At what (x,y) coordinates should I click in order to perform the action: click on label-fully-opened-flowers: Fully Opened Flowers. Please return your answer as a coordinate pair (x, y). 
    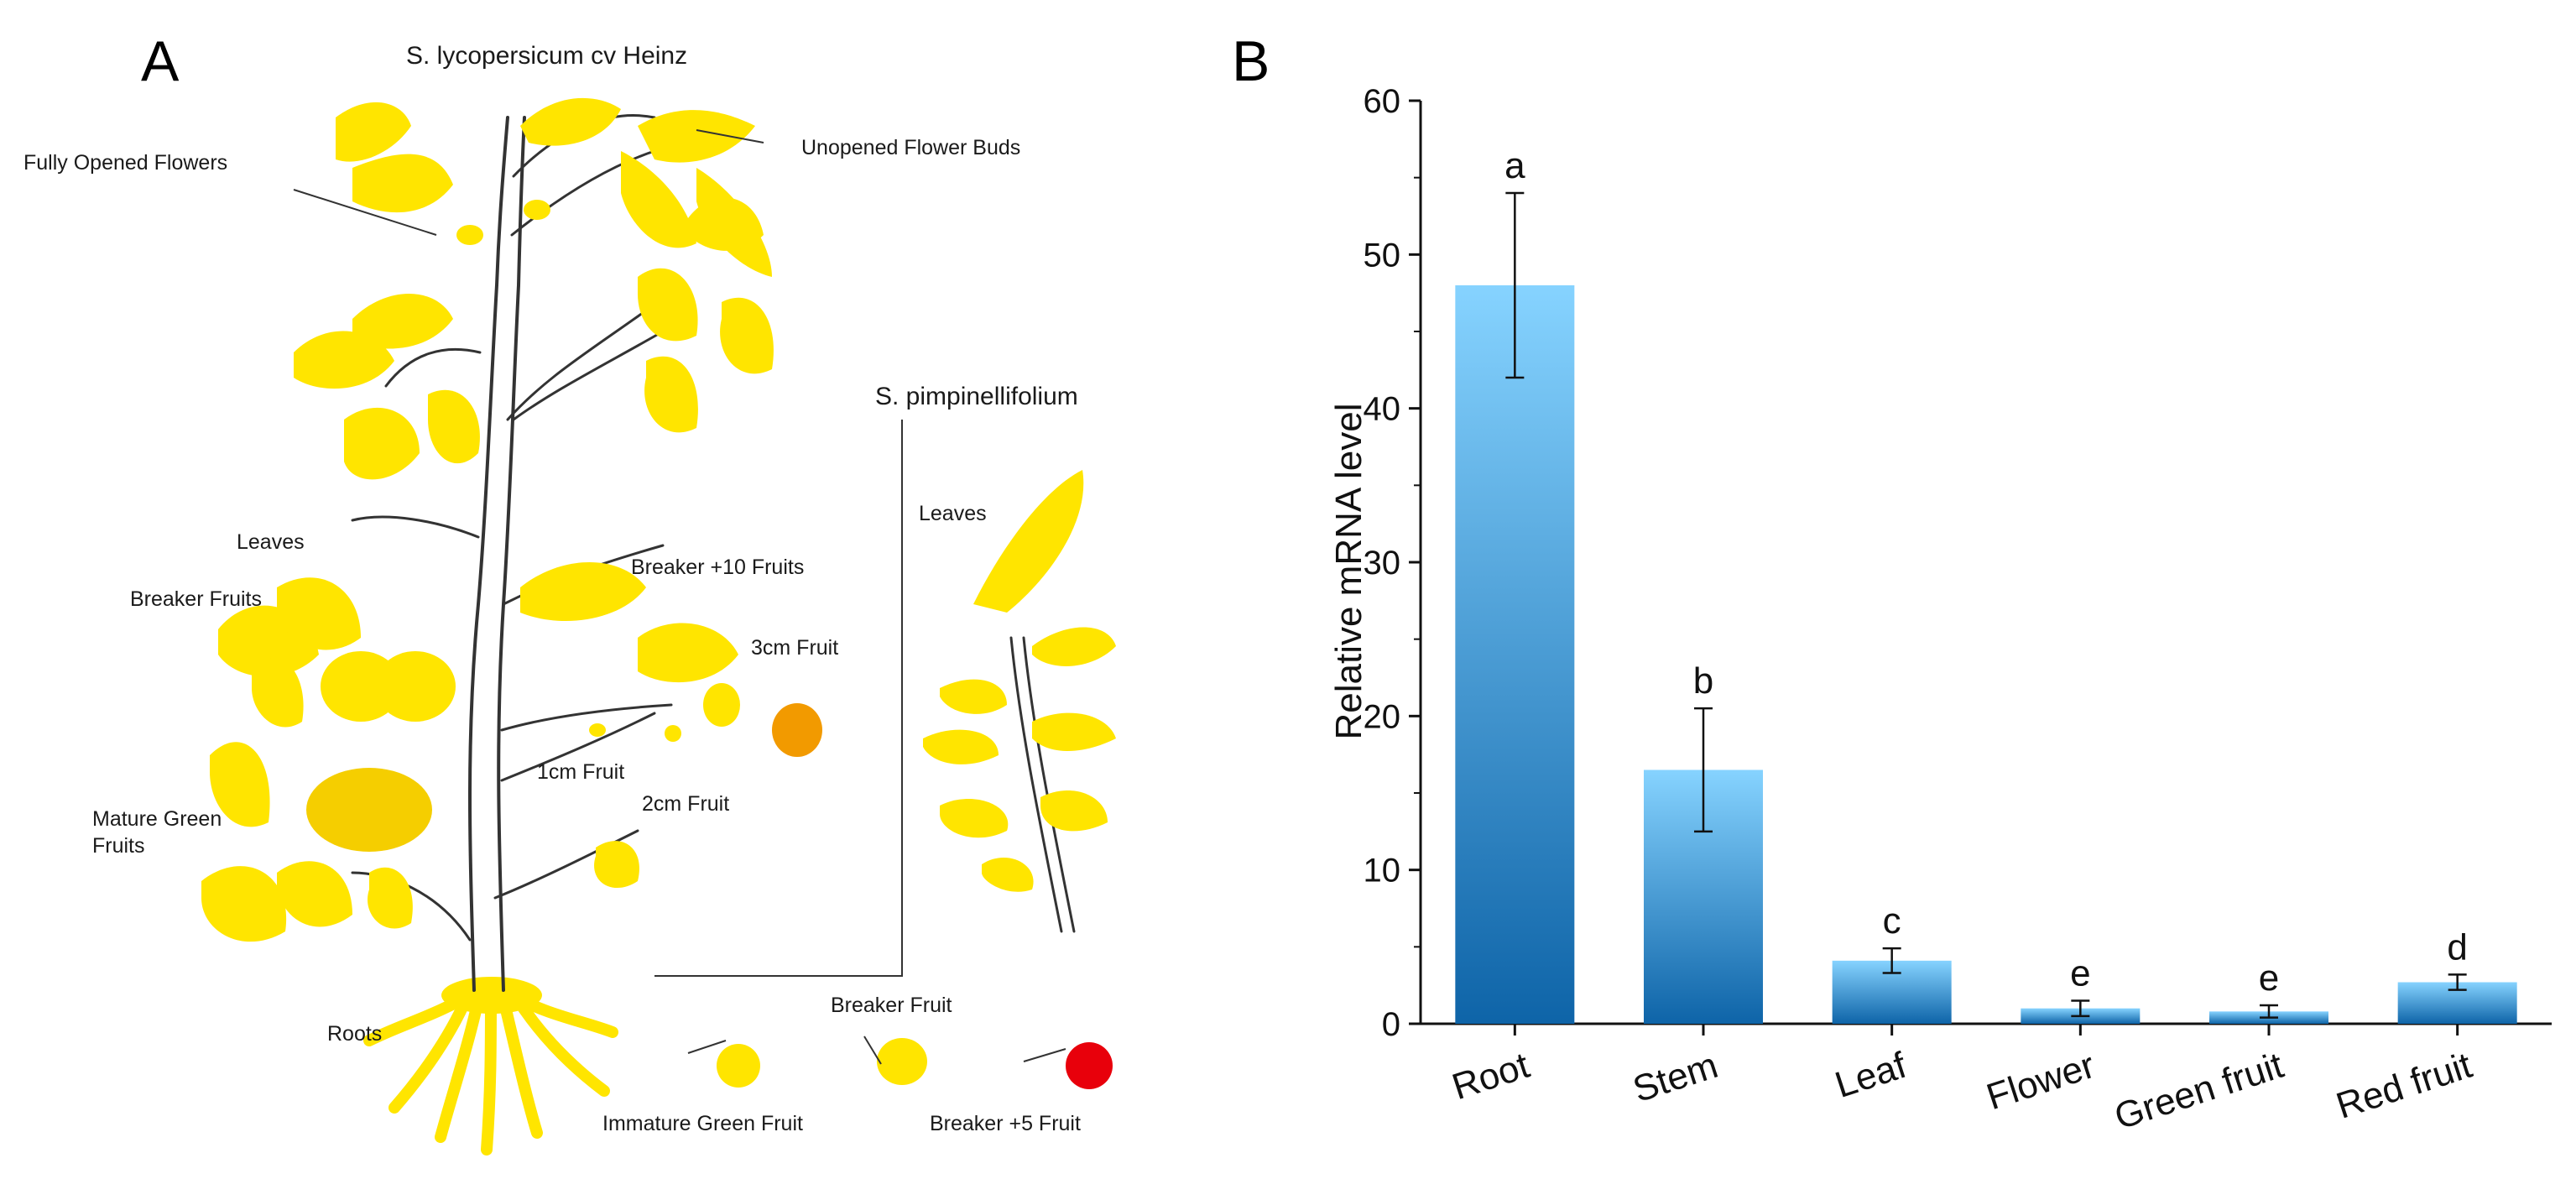
    Looking at the image, I should click on (125, 163).